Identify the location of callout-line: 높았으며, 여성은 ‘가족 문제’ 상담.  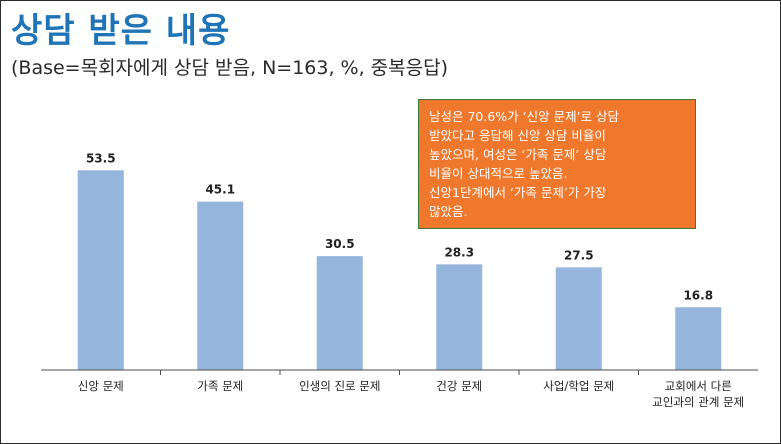
(518, 154).